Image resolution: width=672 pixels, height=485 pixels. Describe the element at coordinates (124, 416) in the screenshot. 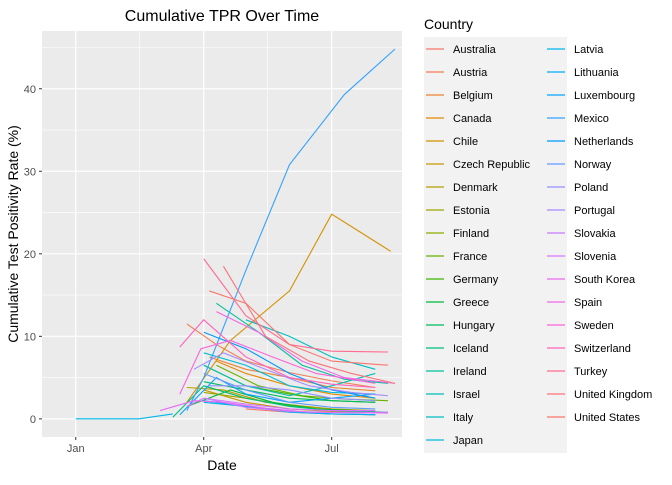

I see `series-line-zero-start` at that location.